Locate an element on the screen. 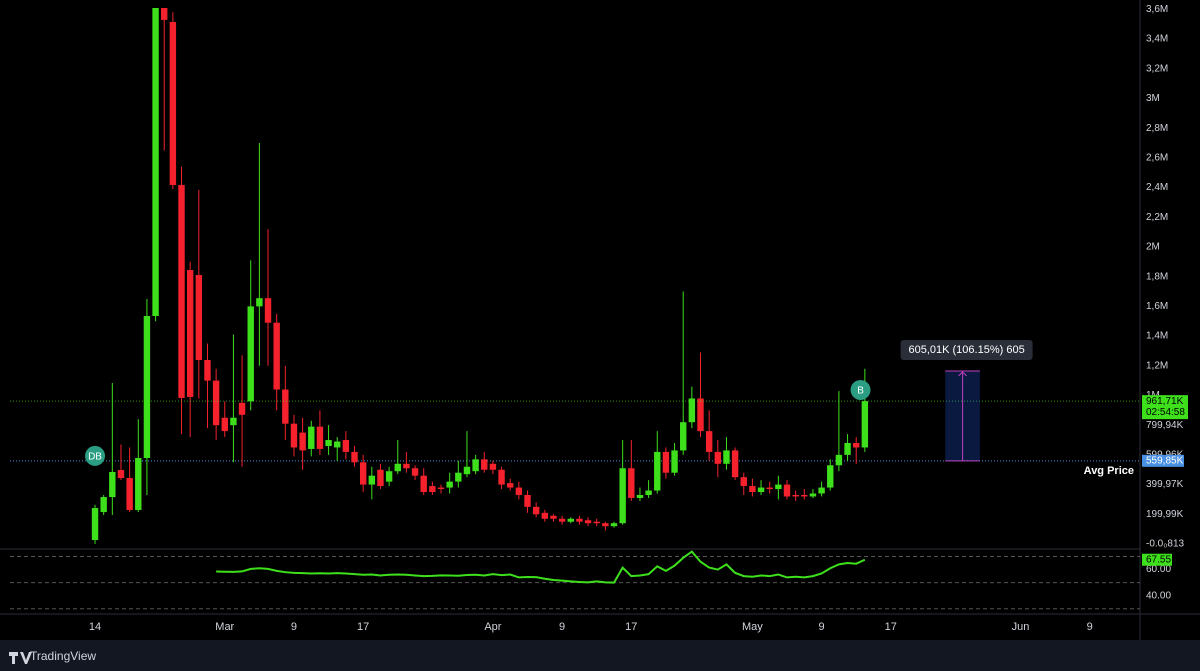 Image resolution: width=1200 pixels, height=671 pixels. brand-logo is located at coordinates (20, 658).